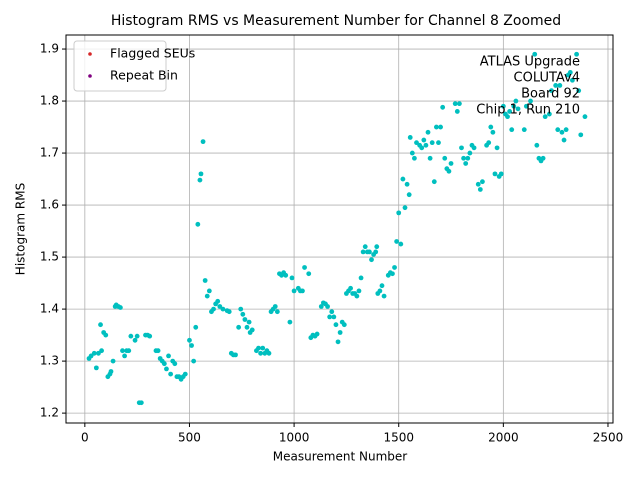 This screenshot has height=480, width=640. I want to click on x-tick-label: 2000, so click(503, 438).